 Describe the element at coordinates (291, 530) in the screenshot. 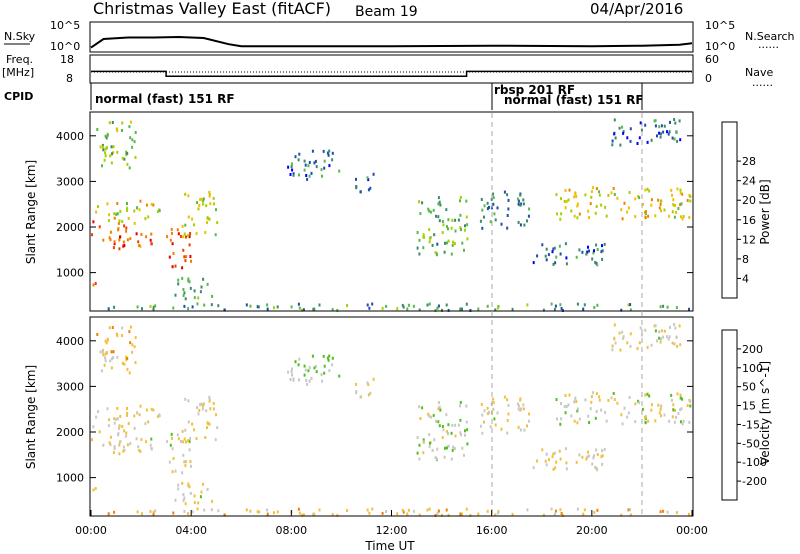

I see `x-tick-label-2: 08:00` at that location.